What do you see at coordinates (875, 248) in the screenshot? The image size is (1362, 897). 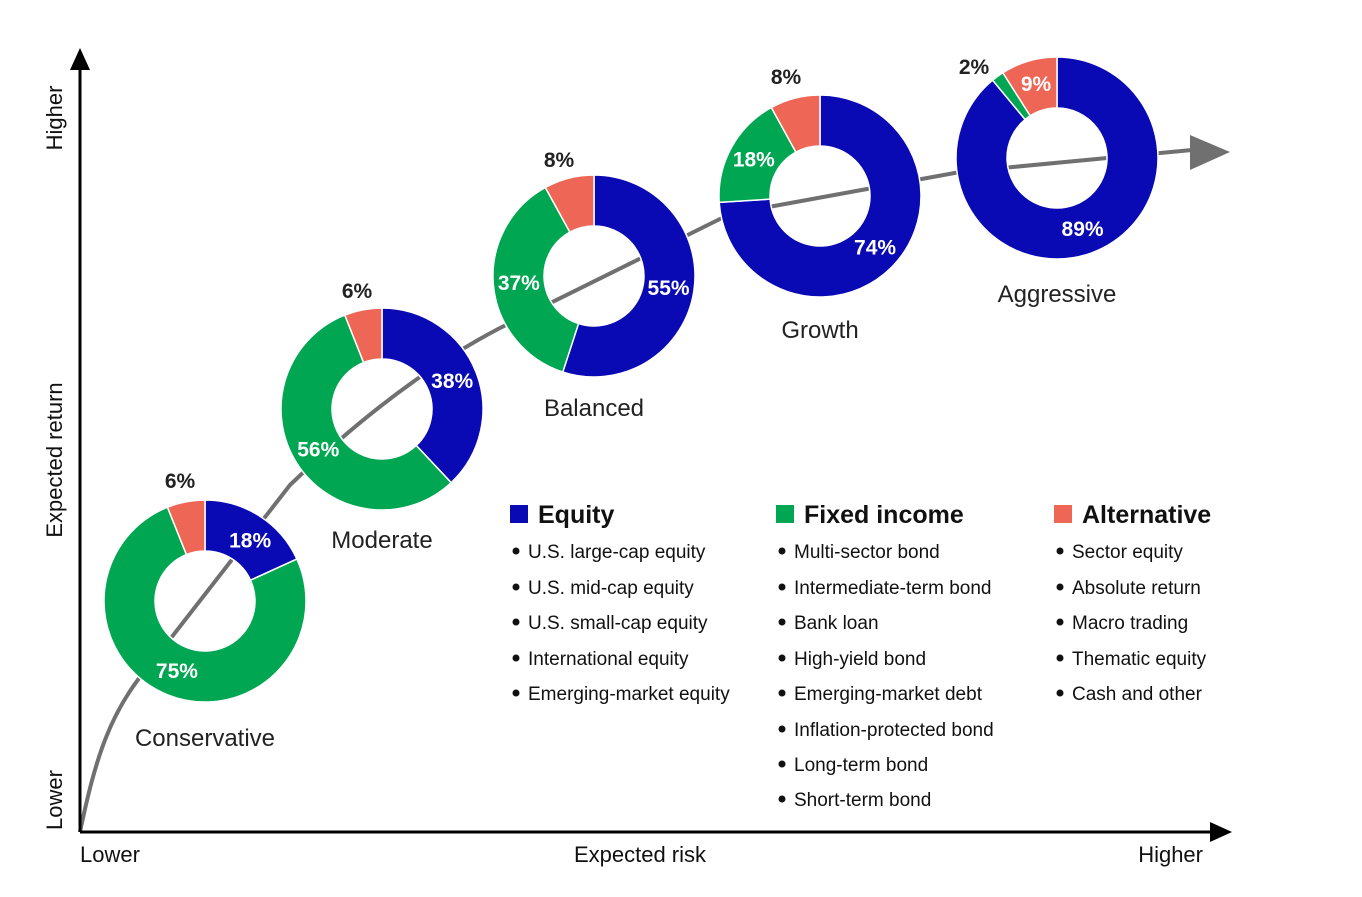 I see `label-growth-equity: 74%` at bounding box center [875, 248].